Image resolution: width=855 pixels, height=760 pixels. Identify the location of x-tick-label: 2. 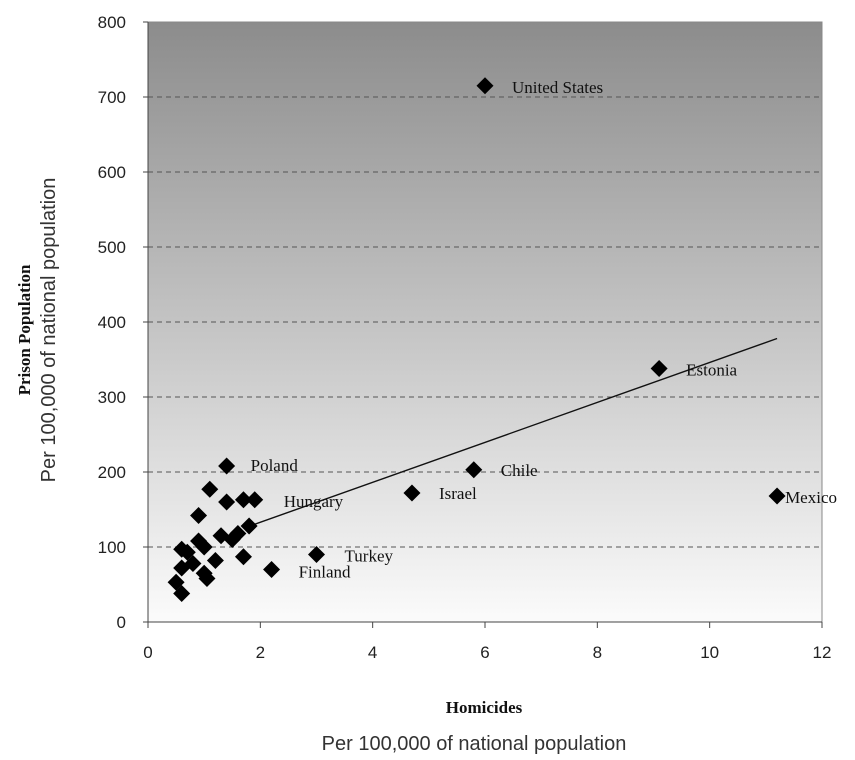
(260, 652).